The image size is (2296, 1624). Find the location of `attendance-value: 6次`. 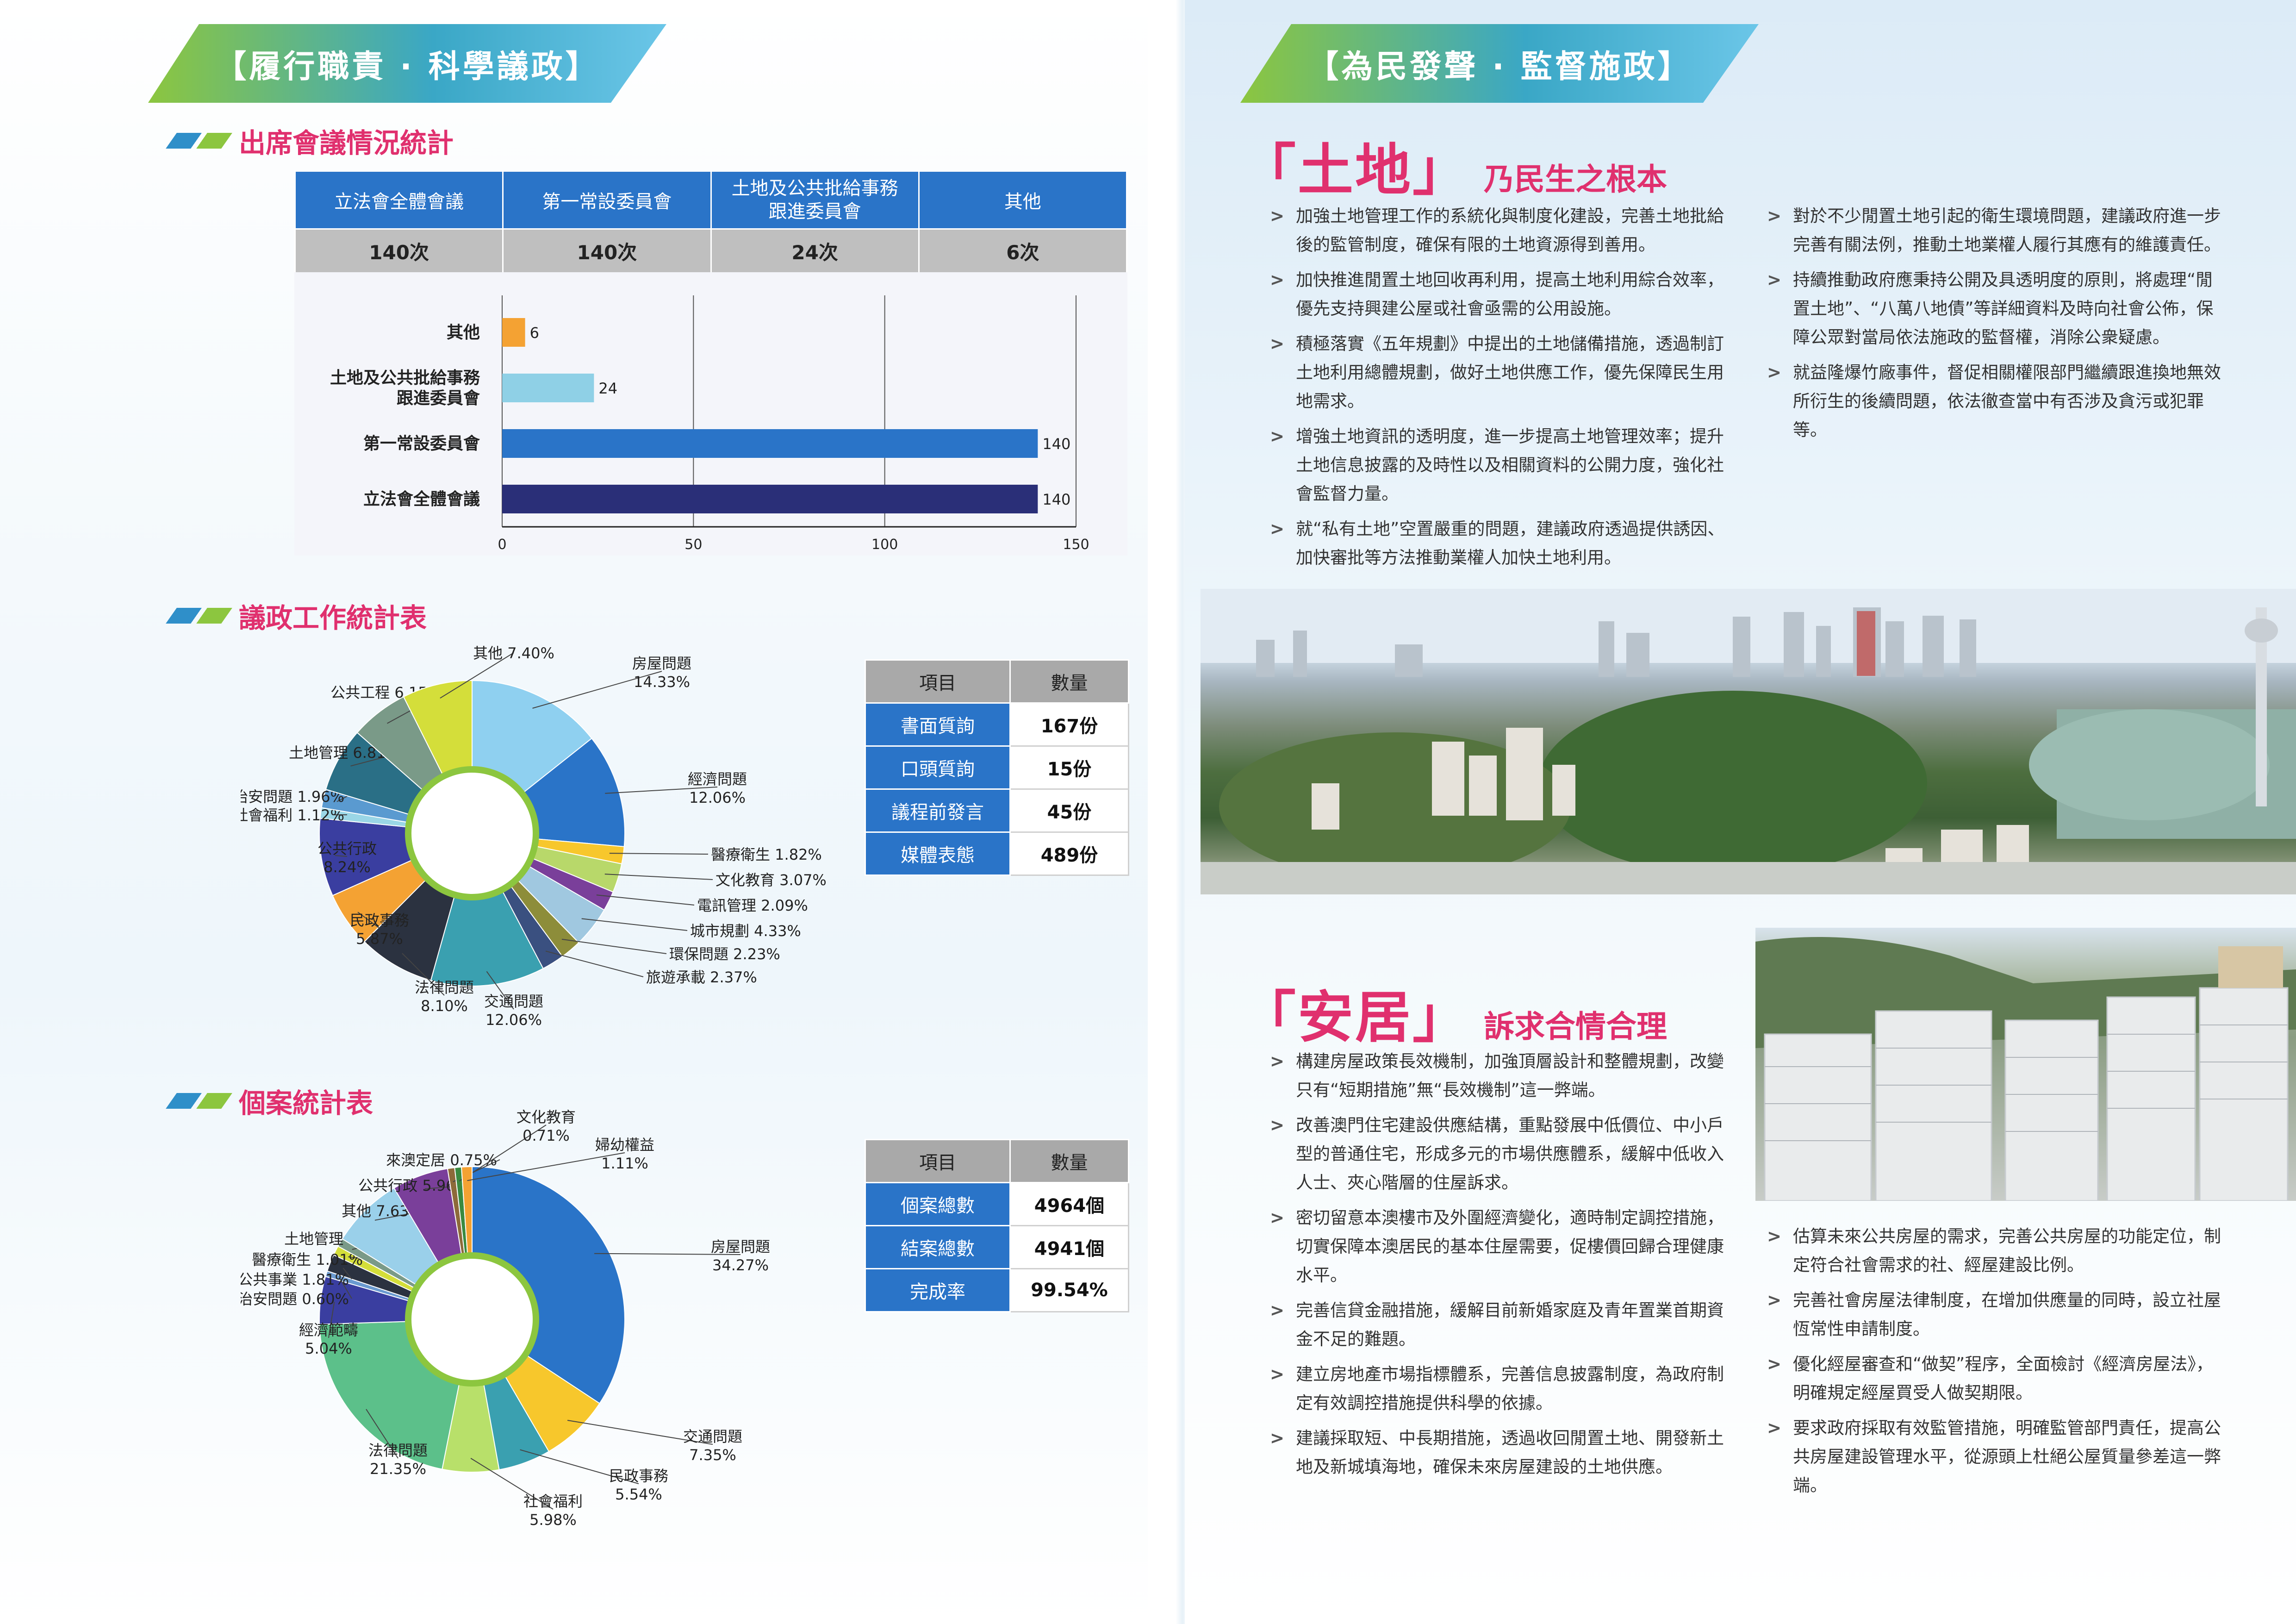

attendance-value: 6次 is located at coordinates (1023, 251).